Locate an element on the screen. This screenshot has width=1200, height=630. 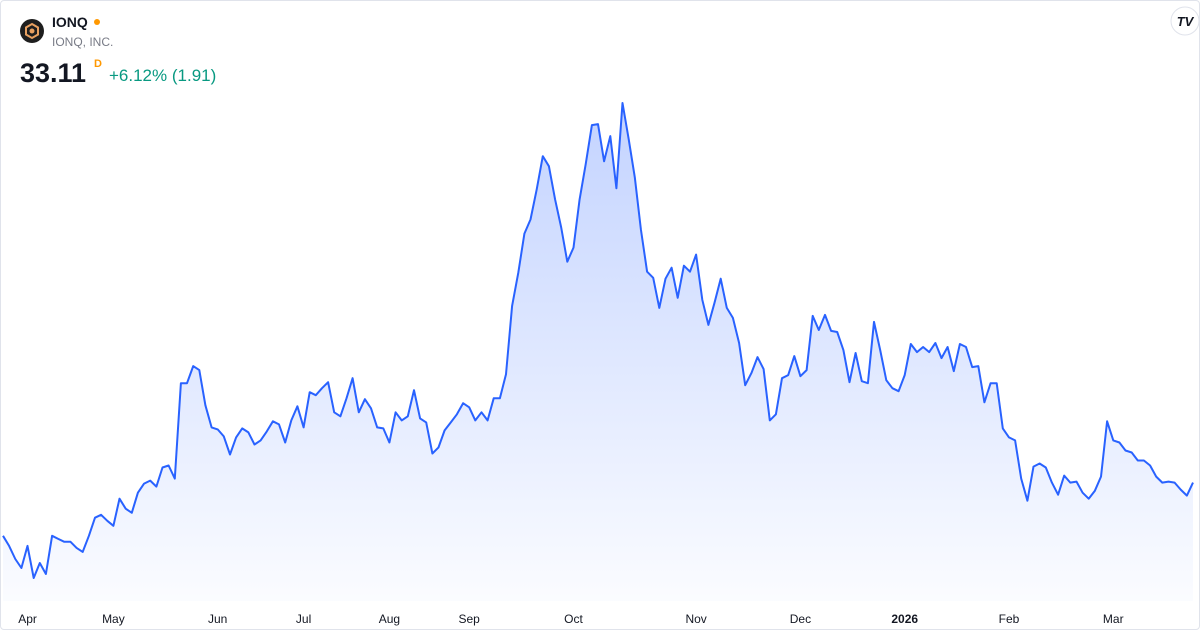
interval: D is located at coordinates (98, 64).